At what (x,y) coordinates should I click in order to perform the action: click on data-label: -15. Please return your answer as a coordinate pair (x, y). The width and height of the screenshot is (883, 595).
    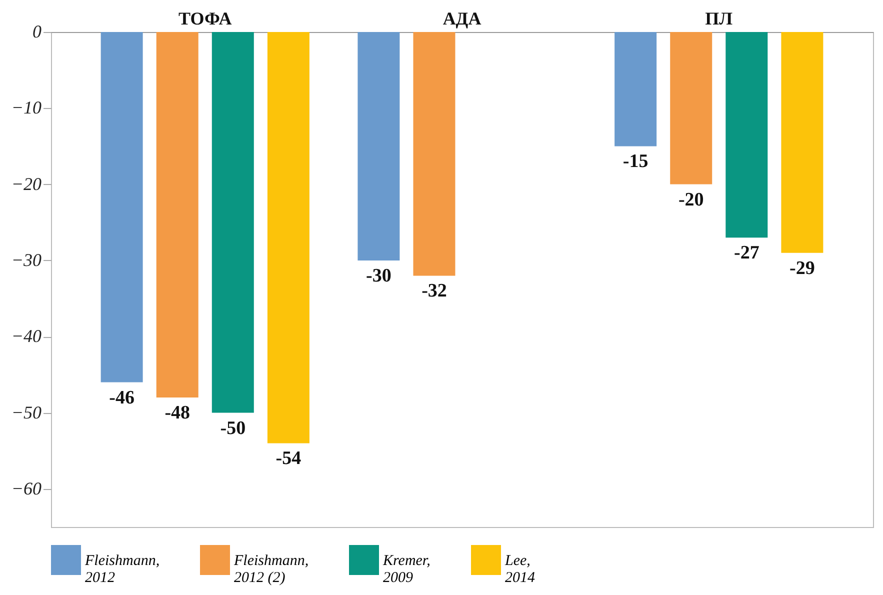
    Looking at the image, I should click on (635, 161).